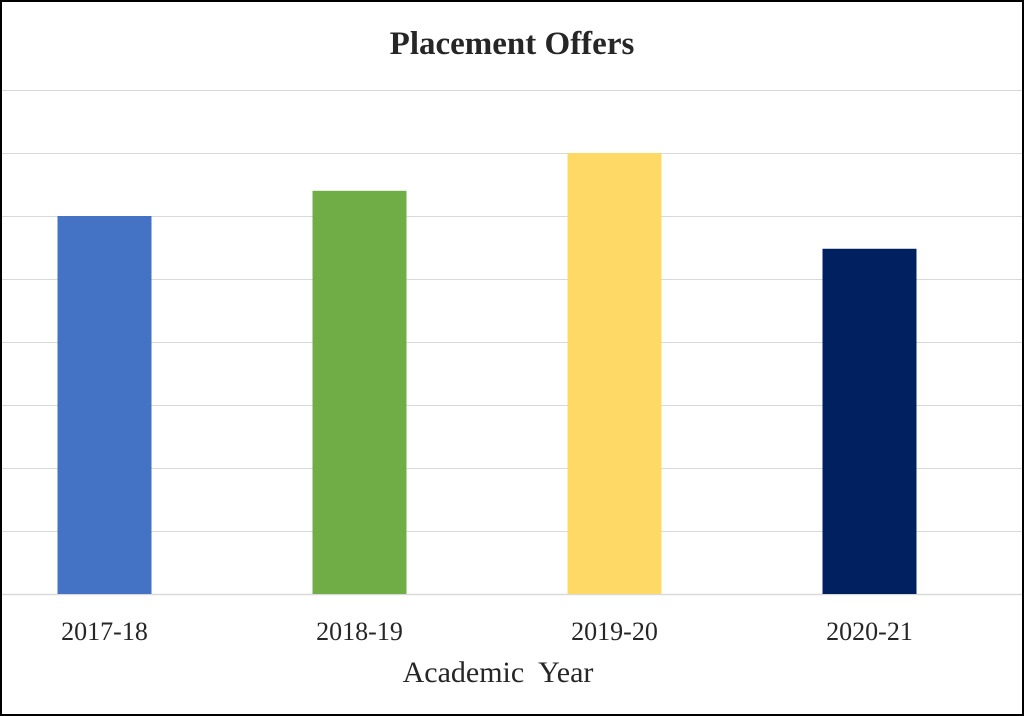 Image resolution: width=1024 pixels, height=716 pixels. What do you see at coordinates (359, 631) in the screenshot?
I see `x-tick-label: 2018-19` at bounding box center [359, 631].